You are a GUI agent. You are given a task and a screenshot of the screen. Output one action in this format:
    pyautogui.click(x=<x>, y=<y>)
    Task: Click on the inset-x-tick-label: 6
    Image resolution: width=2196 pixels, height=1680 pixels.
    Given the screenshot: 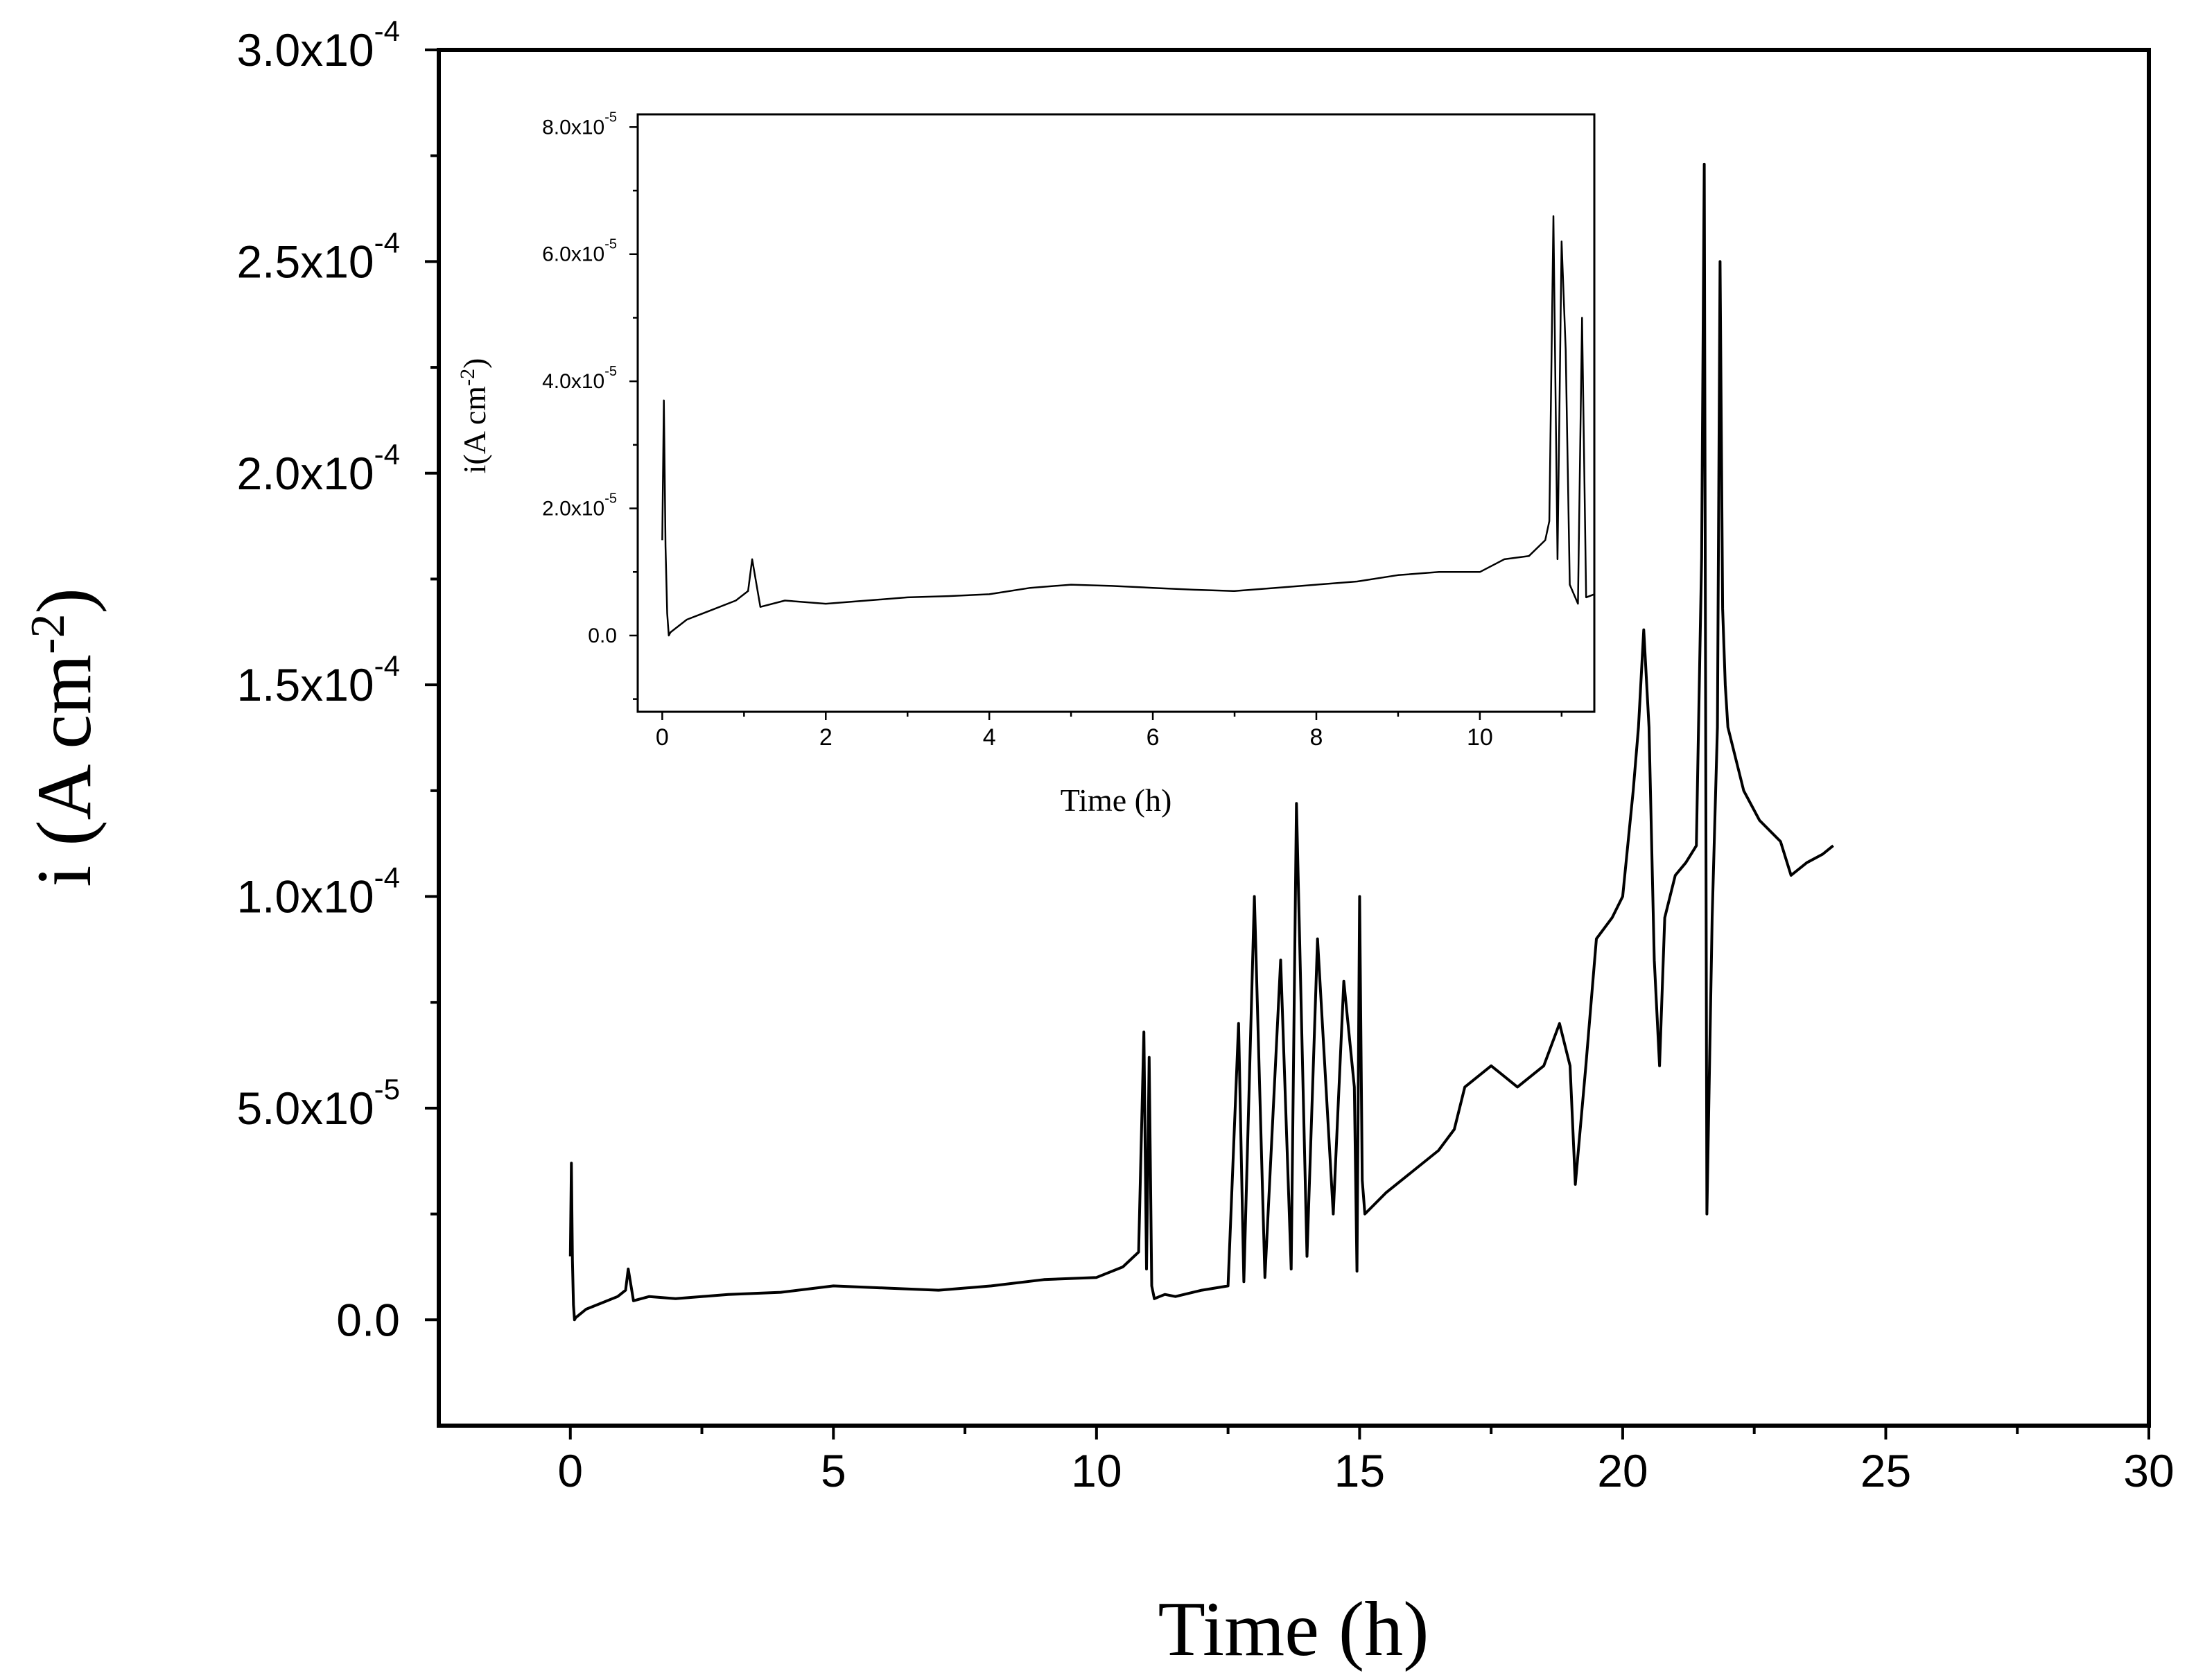 What is the action you would take?
    pyautogui.click(x=1154, y=737)
    